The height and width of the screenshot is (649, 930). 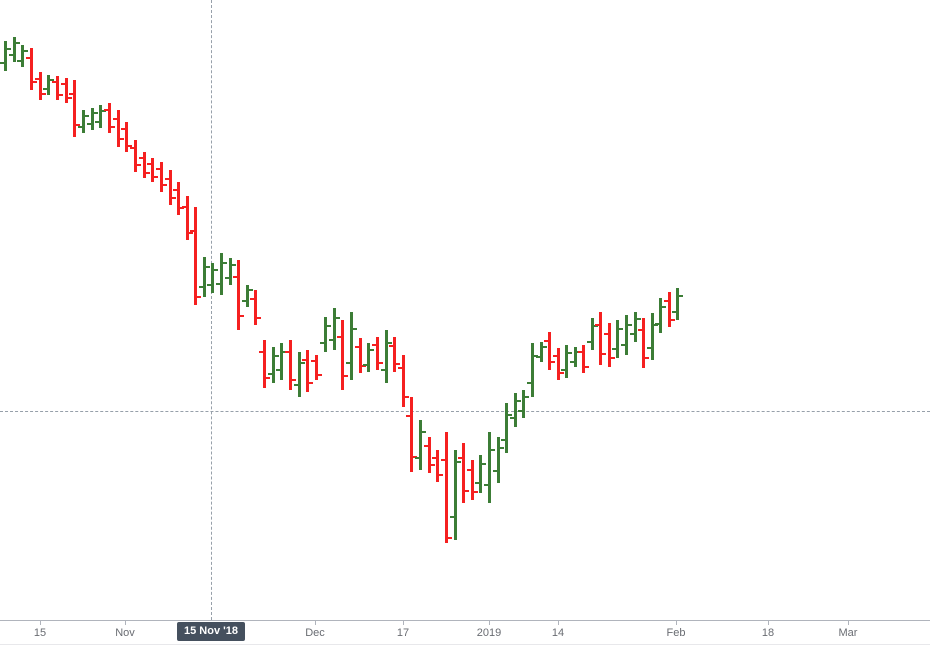 I want to click on bottom-separator, so click(x=465, y=644).